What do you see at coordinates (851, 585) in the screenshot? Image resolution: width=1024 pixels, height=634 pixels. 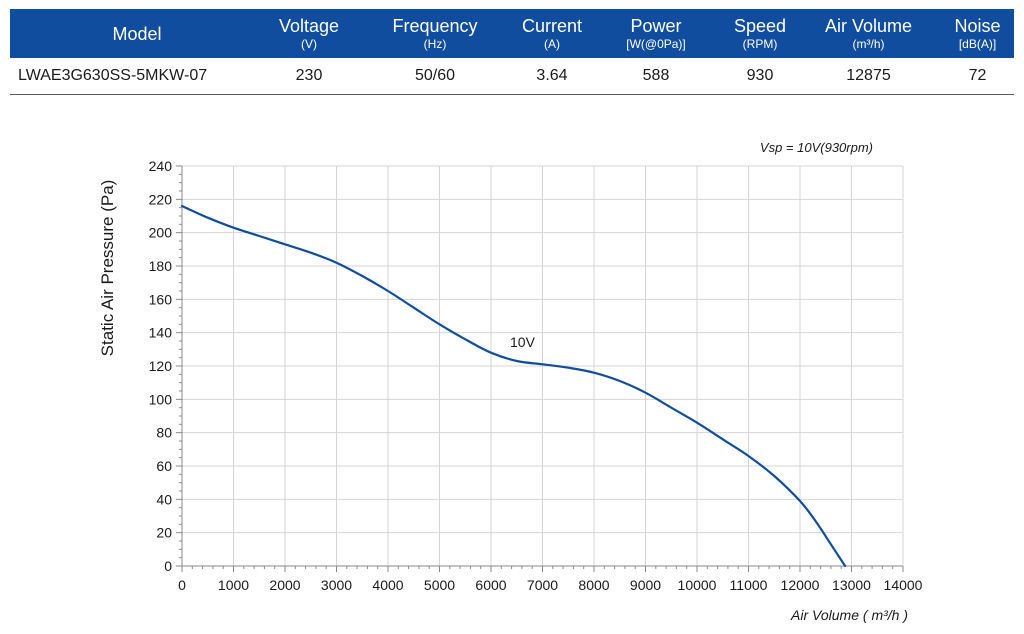 I see `x-tick-label: 13000` at bounding box center [851, 585].